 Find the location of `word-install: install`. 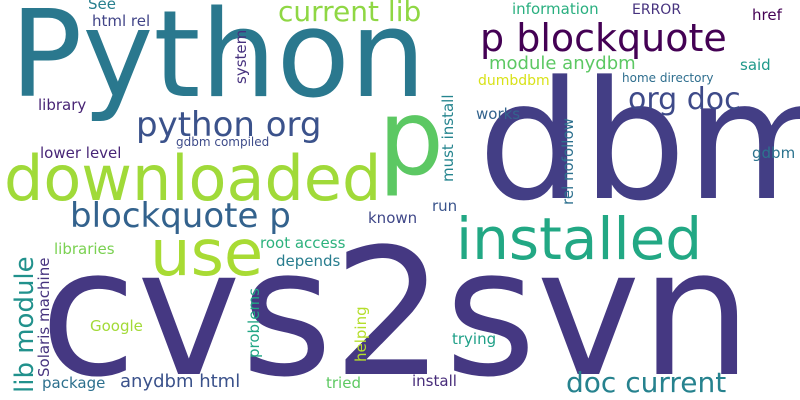

word-install: install is located at coordinates (434, 381).